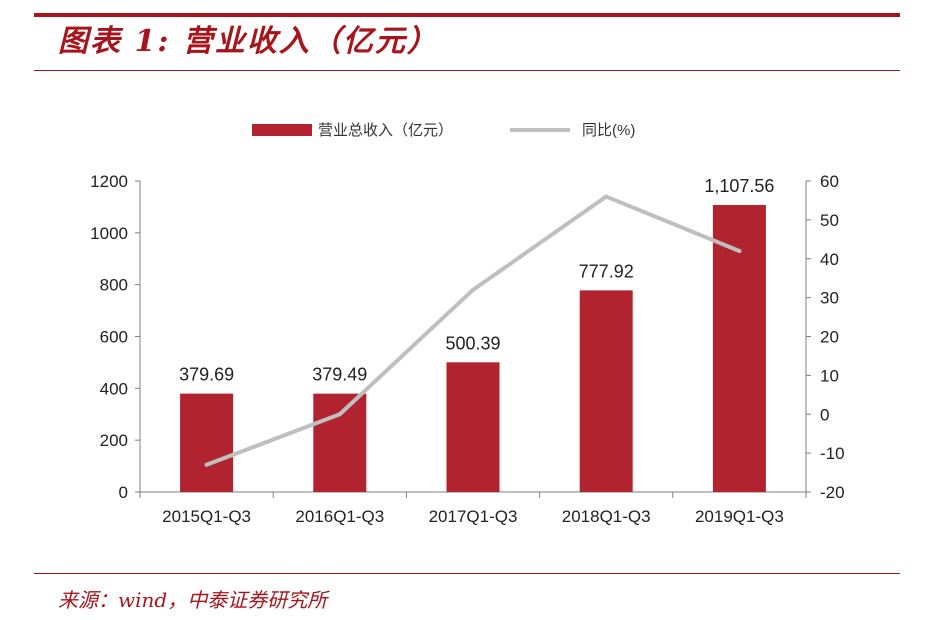 Image resolution: width=932 pixels, height=620 pixels. Describe the element at coordinates (123, 492) in the screenshot. I see `left-axis-tick-label: 0` at that location.